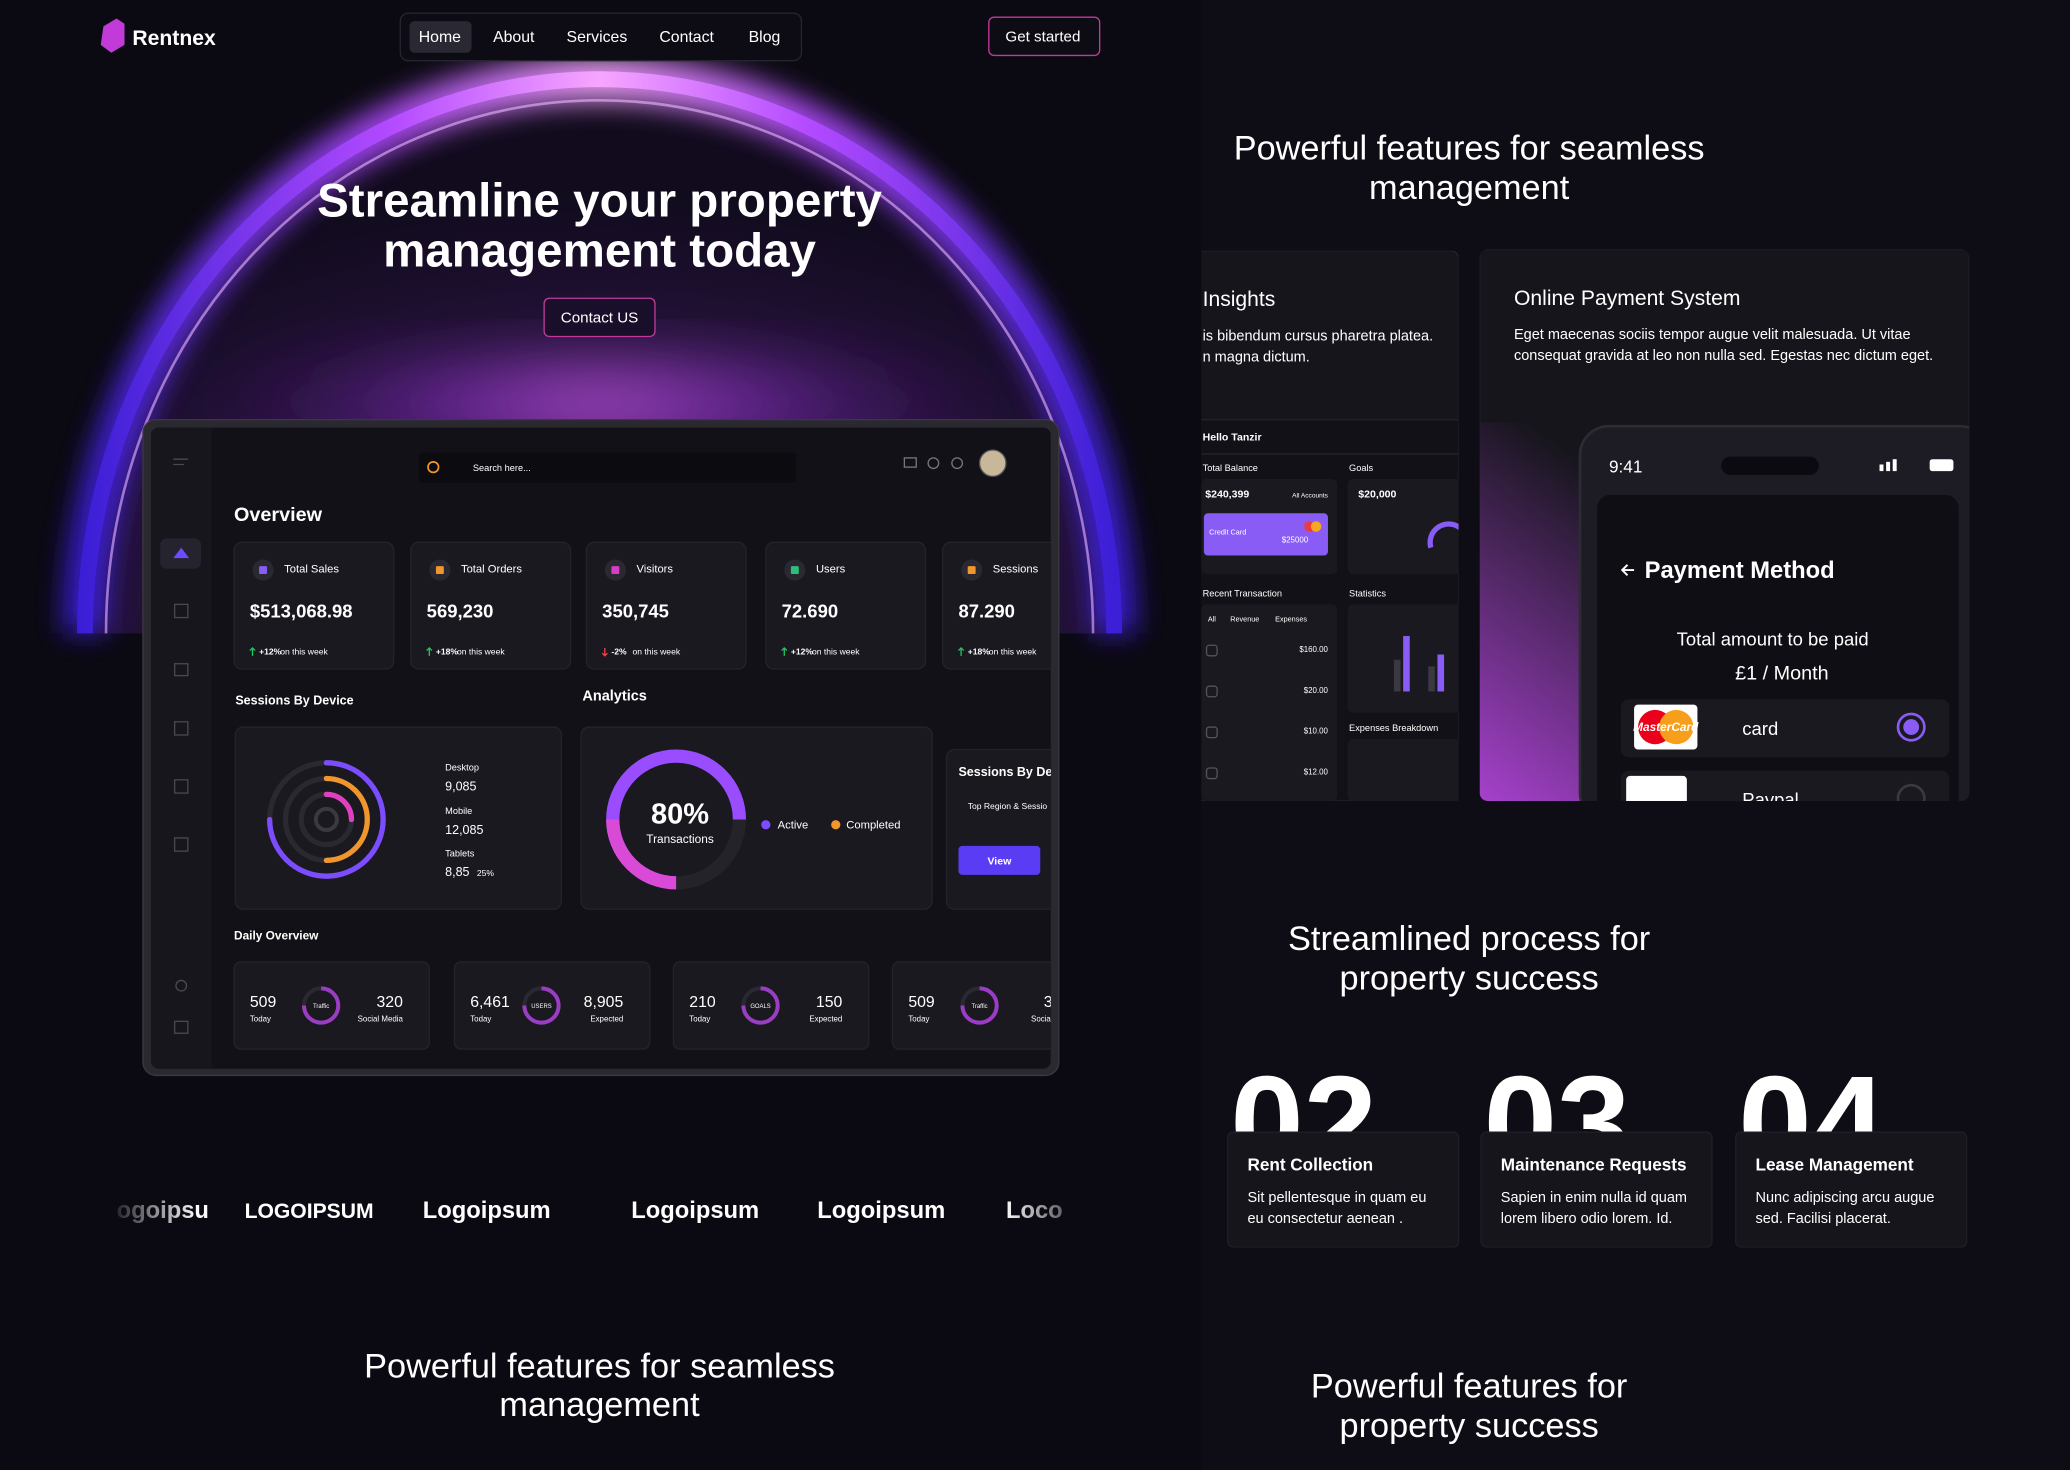 This screenshot has height=1470, width=2070. I want to click on search-bar, so click(607, 467).